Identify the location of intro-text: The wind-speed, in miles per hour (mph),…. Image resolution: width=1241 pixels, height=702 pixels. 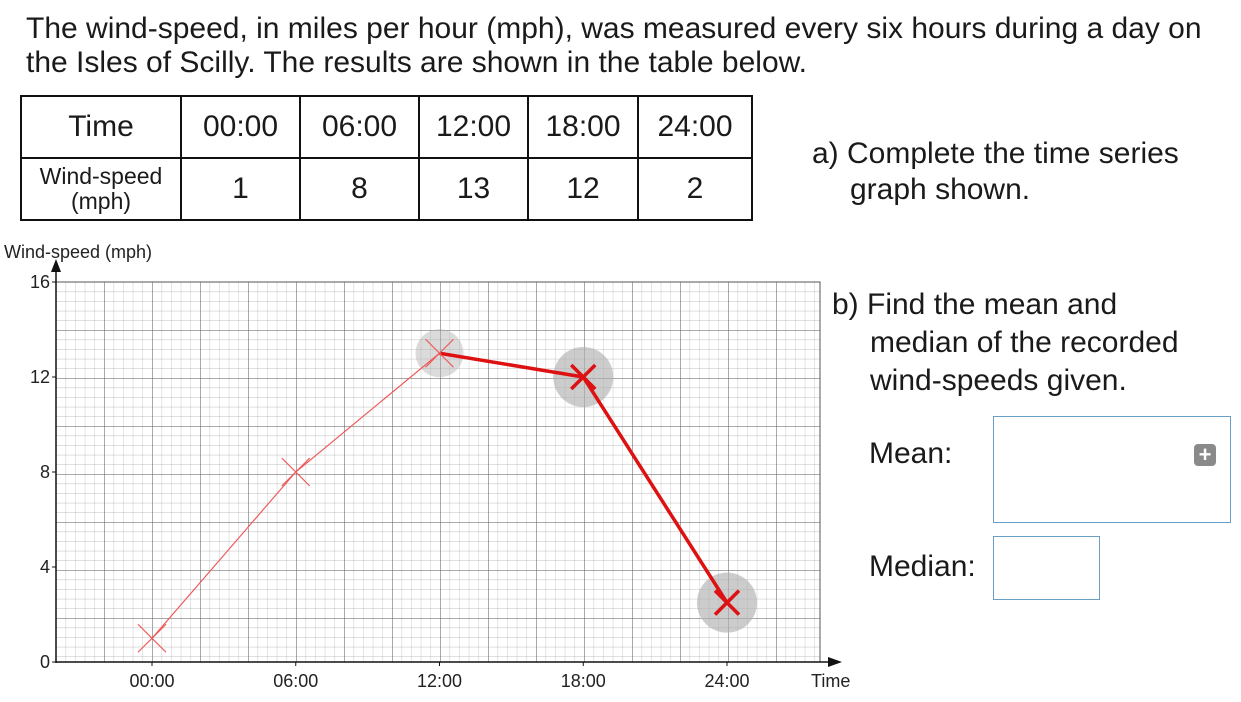
(614, 45).